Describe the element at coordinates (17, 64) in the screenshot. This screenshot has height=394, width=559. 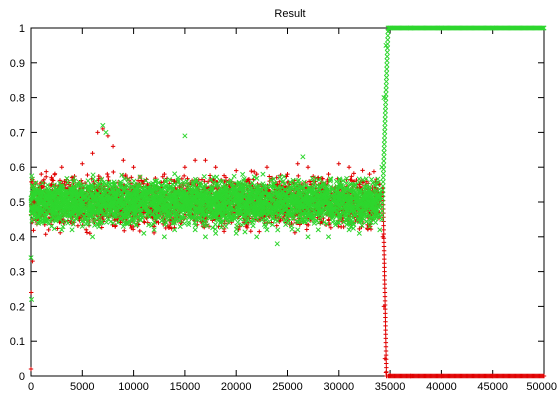
I see `y-tick-label: 0.9` at that location.